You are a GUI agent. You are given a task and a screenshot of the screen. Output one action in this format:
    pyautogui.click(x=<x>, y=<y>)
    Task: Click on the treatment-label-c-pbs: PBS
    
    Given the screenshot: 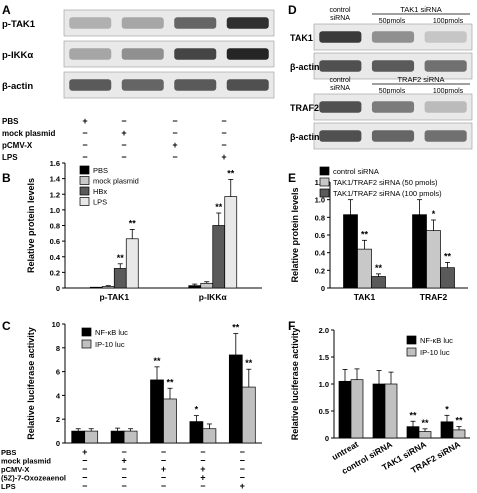 What is the action you would take?
    pyautogui.click(x=8, y=452)
    